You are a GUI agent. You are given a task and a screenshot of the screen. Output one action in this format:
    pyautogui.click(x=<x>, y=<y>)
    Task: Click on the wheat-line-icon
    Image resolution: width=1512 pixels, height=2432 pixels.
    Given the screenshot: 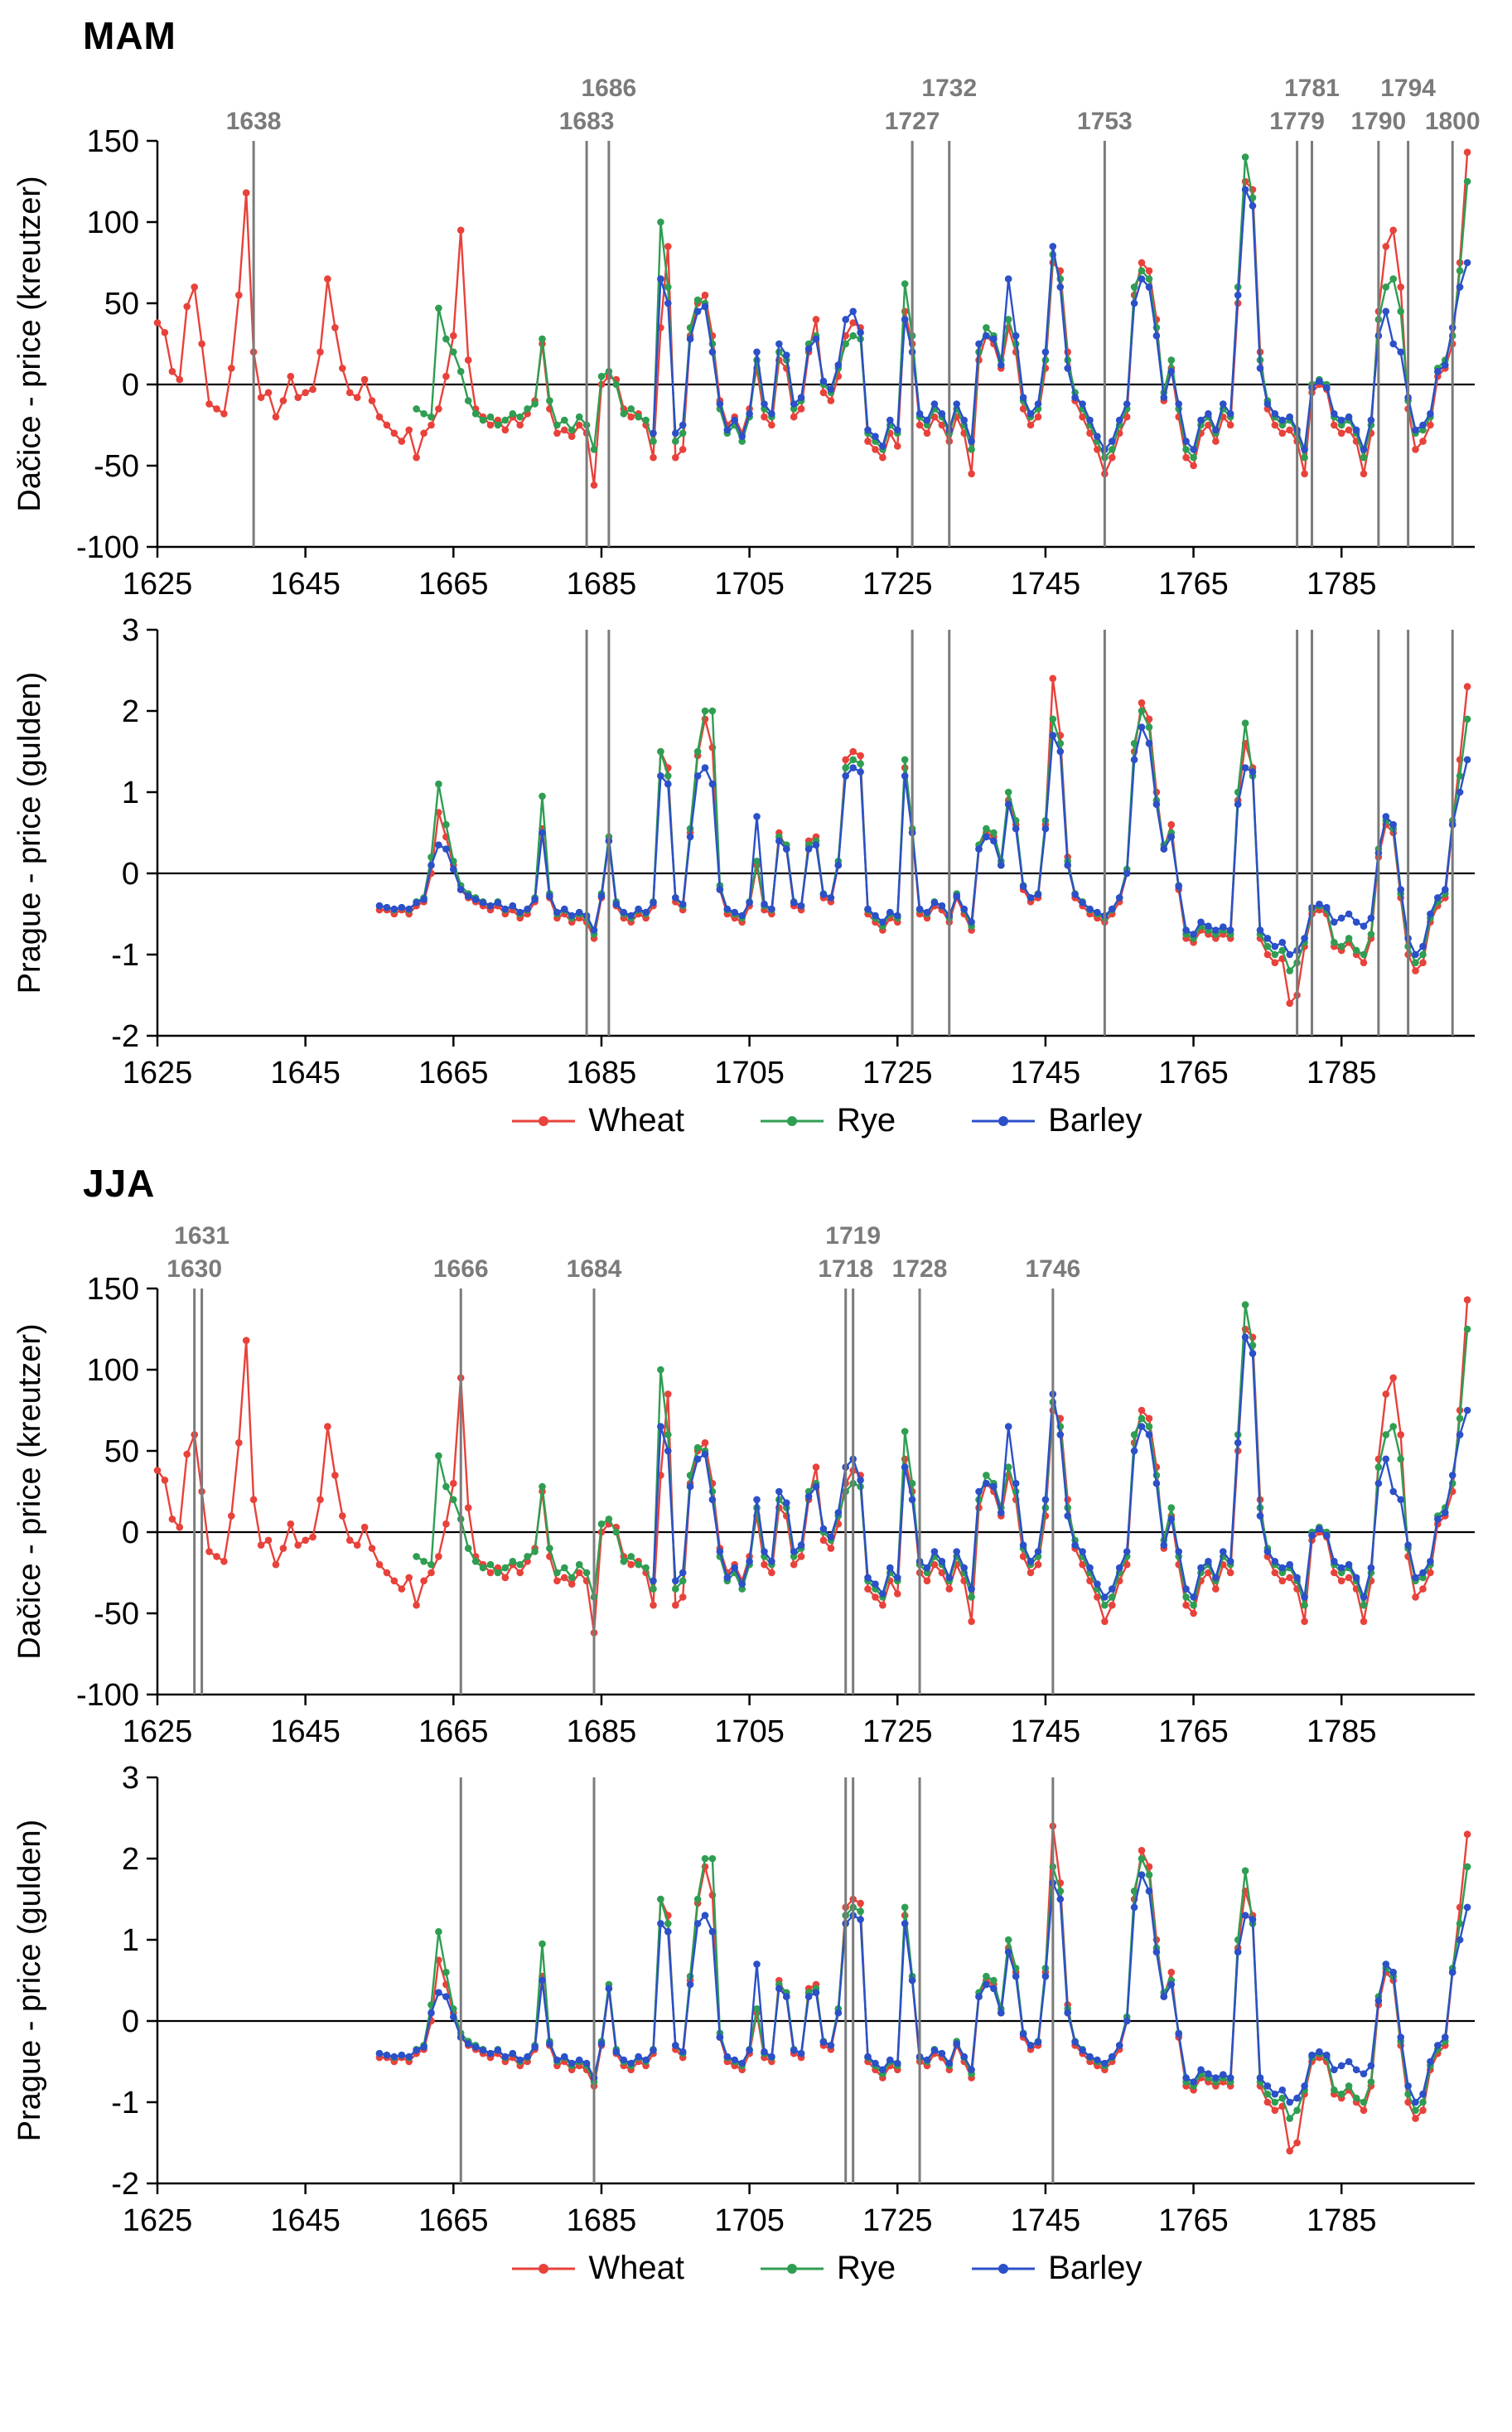 What is the action you would take?
    pyautogui.click(x=543, y=2269)
    